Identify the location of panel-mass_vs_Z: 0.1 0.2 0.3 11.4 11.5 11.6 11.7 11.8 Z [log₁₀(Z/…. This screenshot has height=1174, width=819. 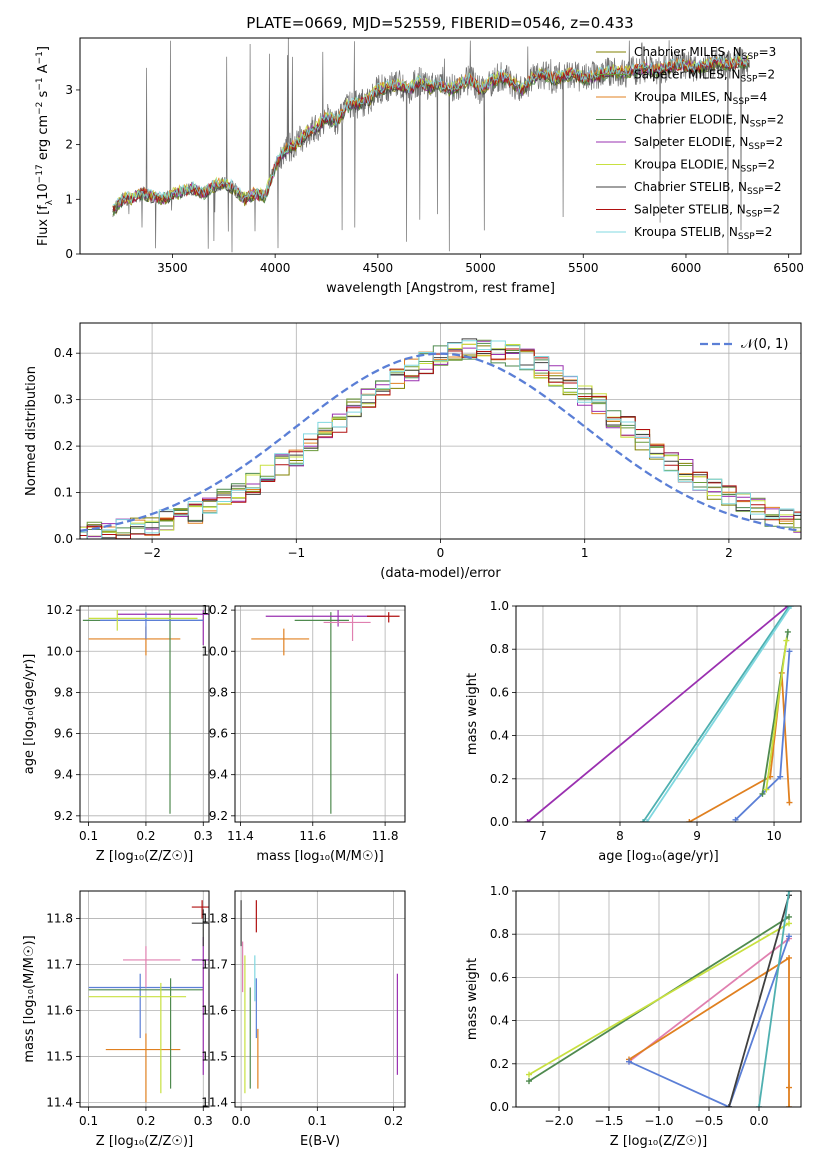
(117, 1019).